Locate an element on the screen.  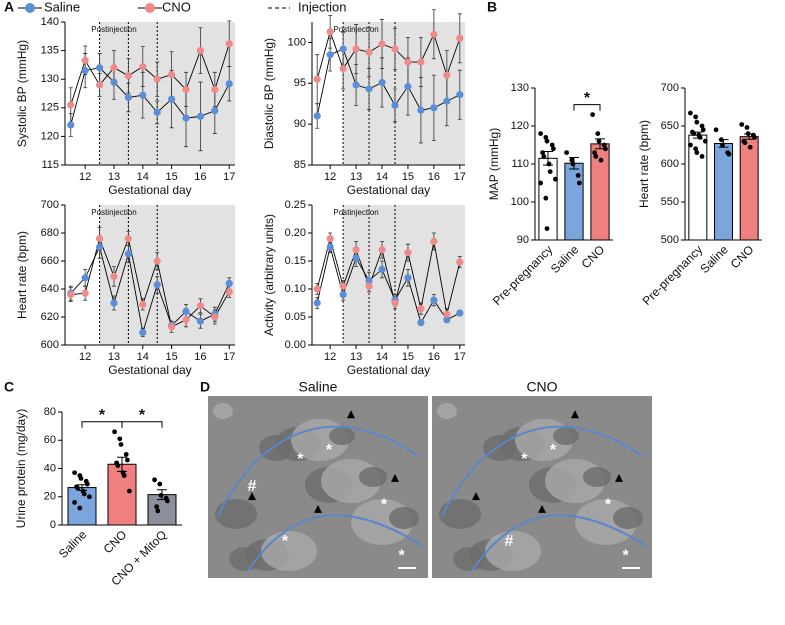
y-tick-label: 140 is located at coordinates (50, 22).